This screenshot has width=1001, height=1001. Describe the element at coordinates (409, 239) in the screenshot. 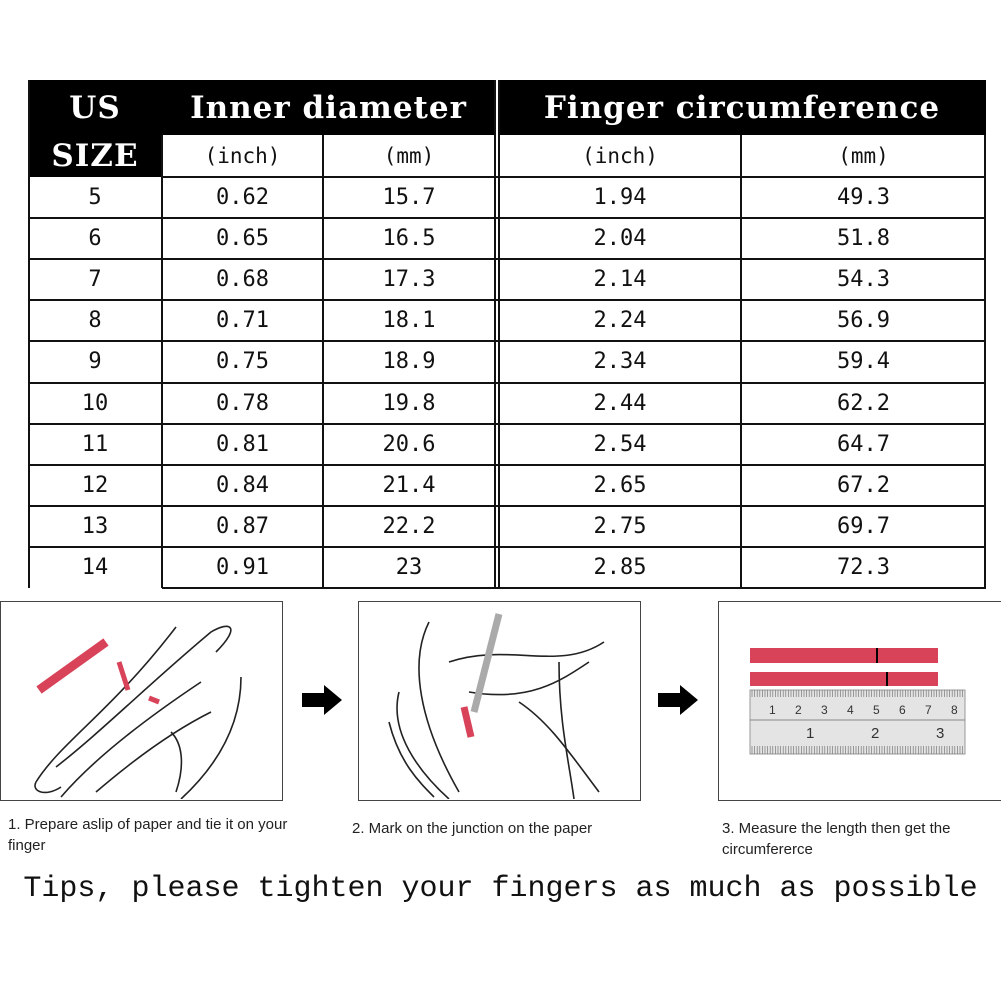

I see `table-cell: 16.5` at that location.